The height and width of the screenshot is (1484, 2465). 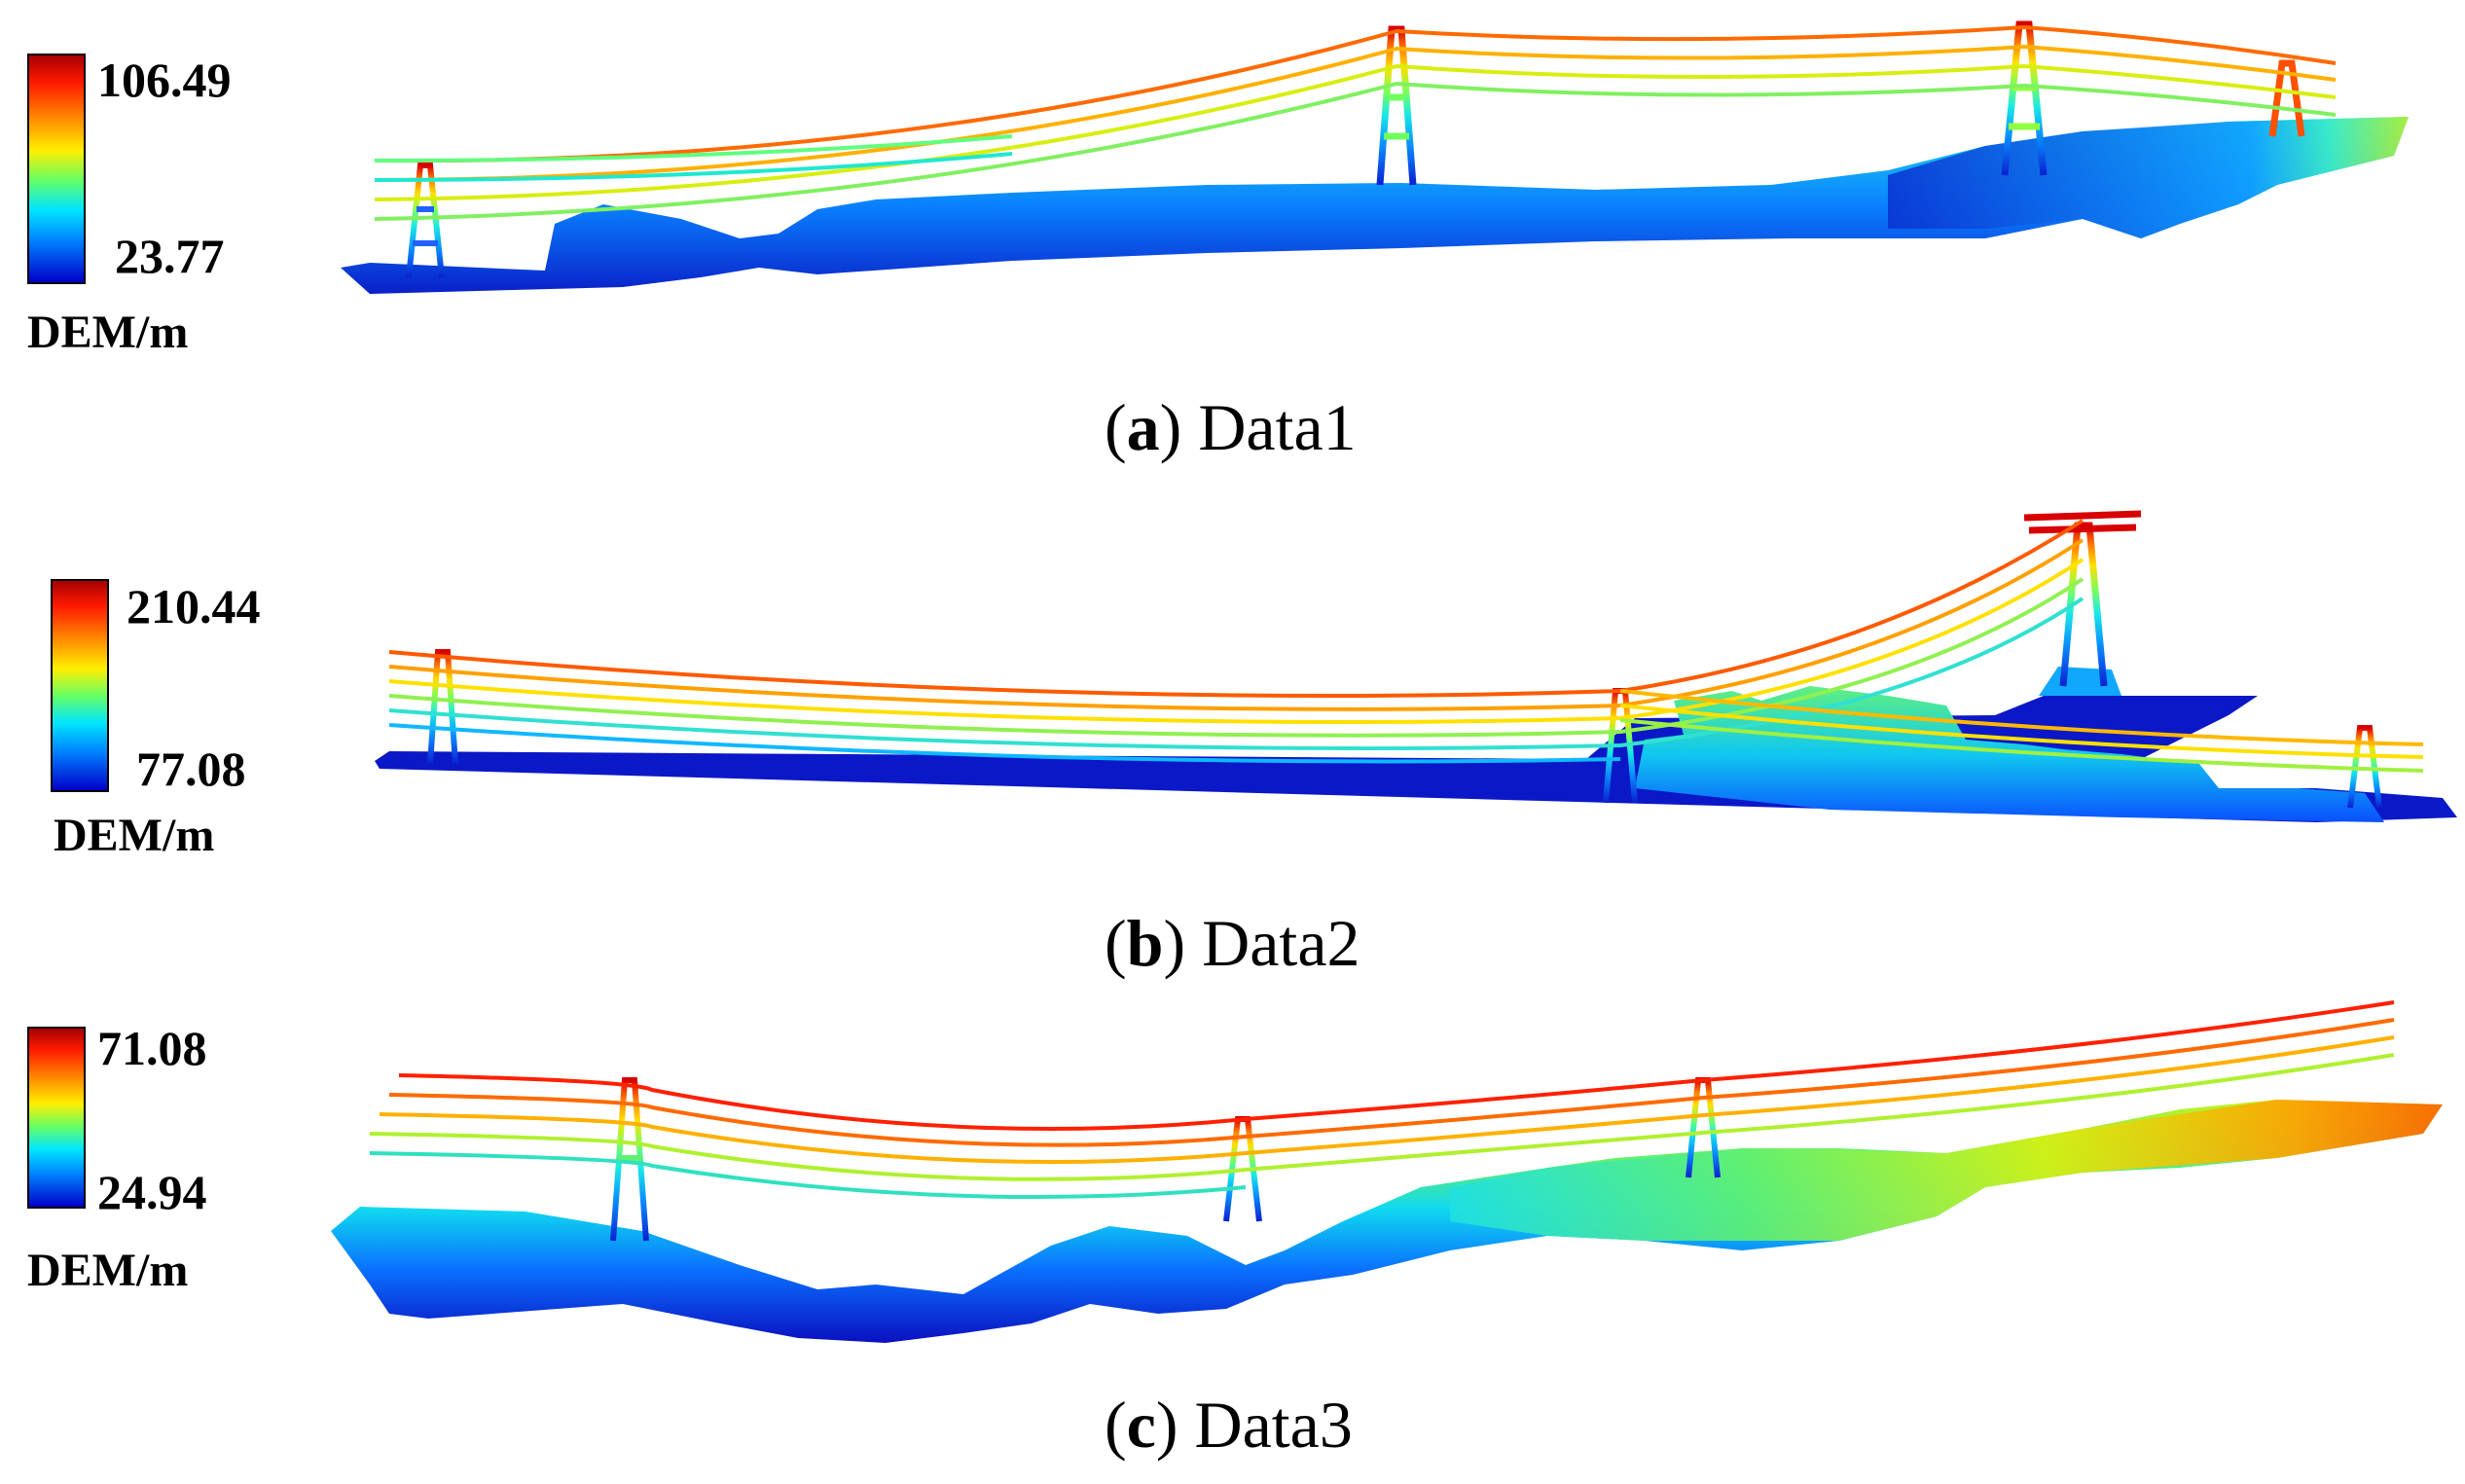 I want to click on colorbar-b-max: 210.44, so click(x=194, y=606).